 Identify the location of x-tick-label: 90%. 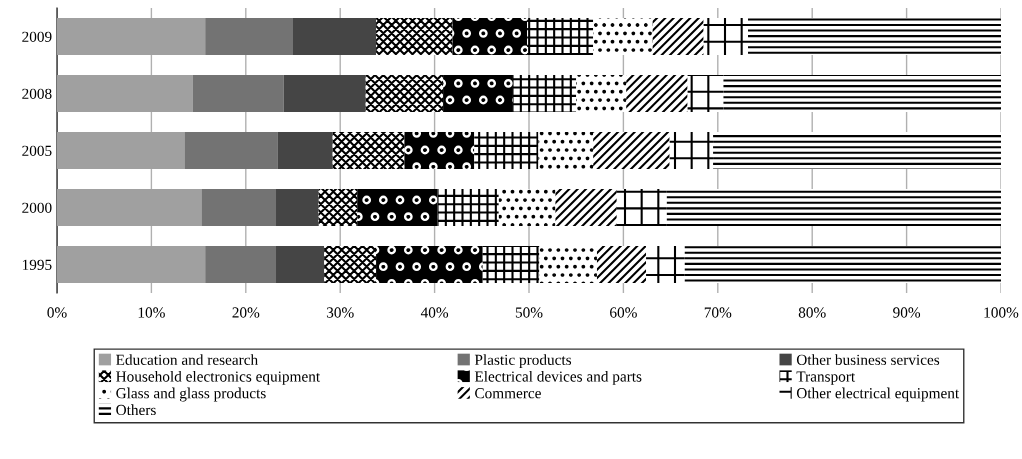
(907, 312).